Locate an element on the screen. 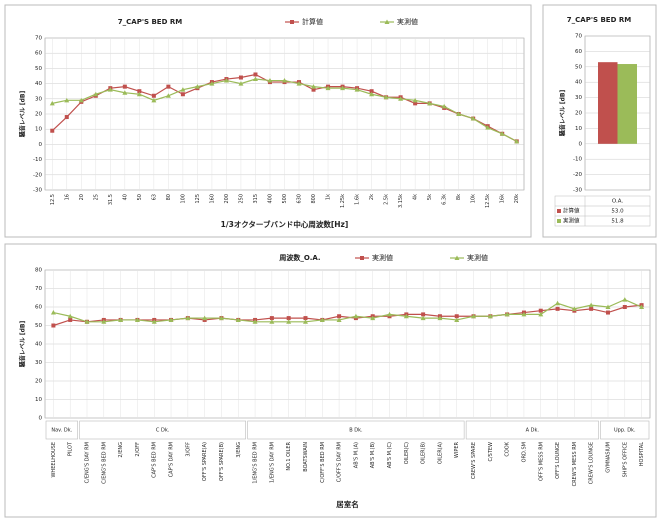  x-tick-label: COOK is located at coordinates (508, 448).